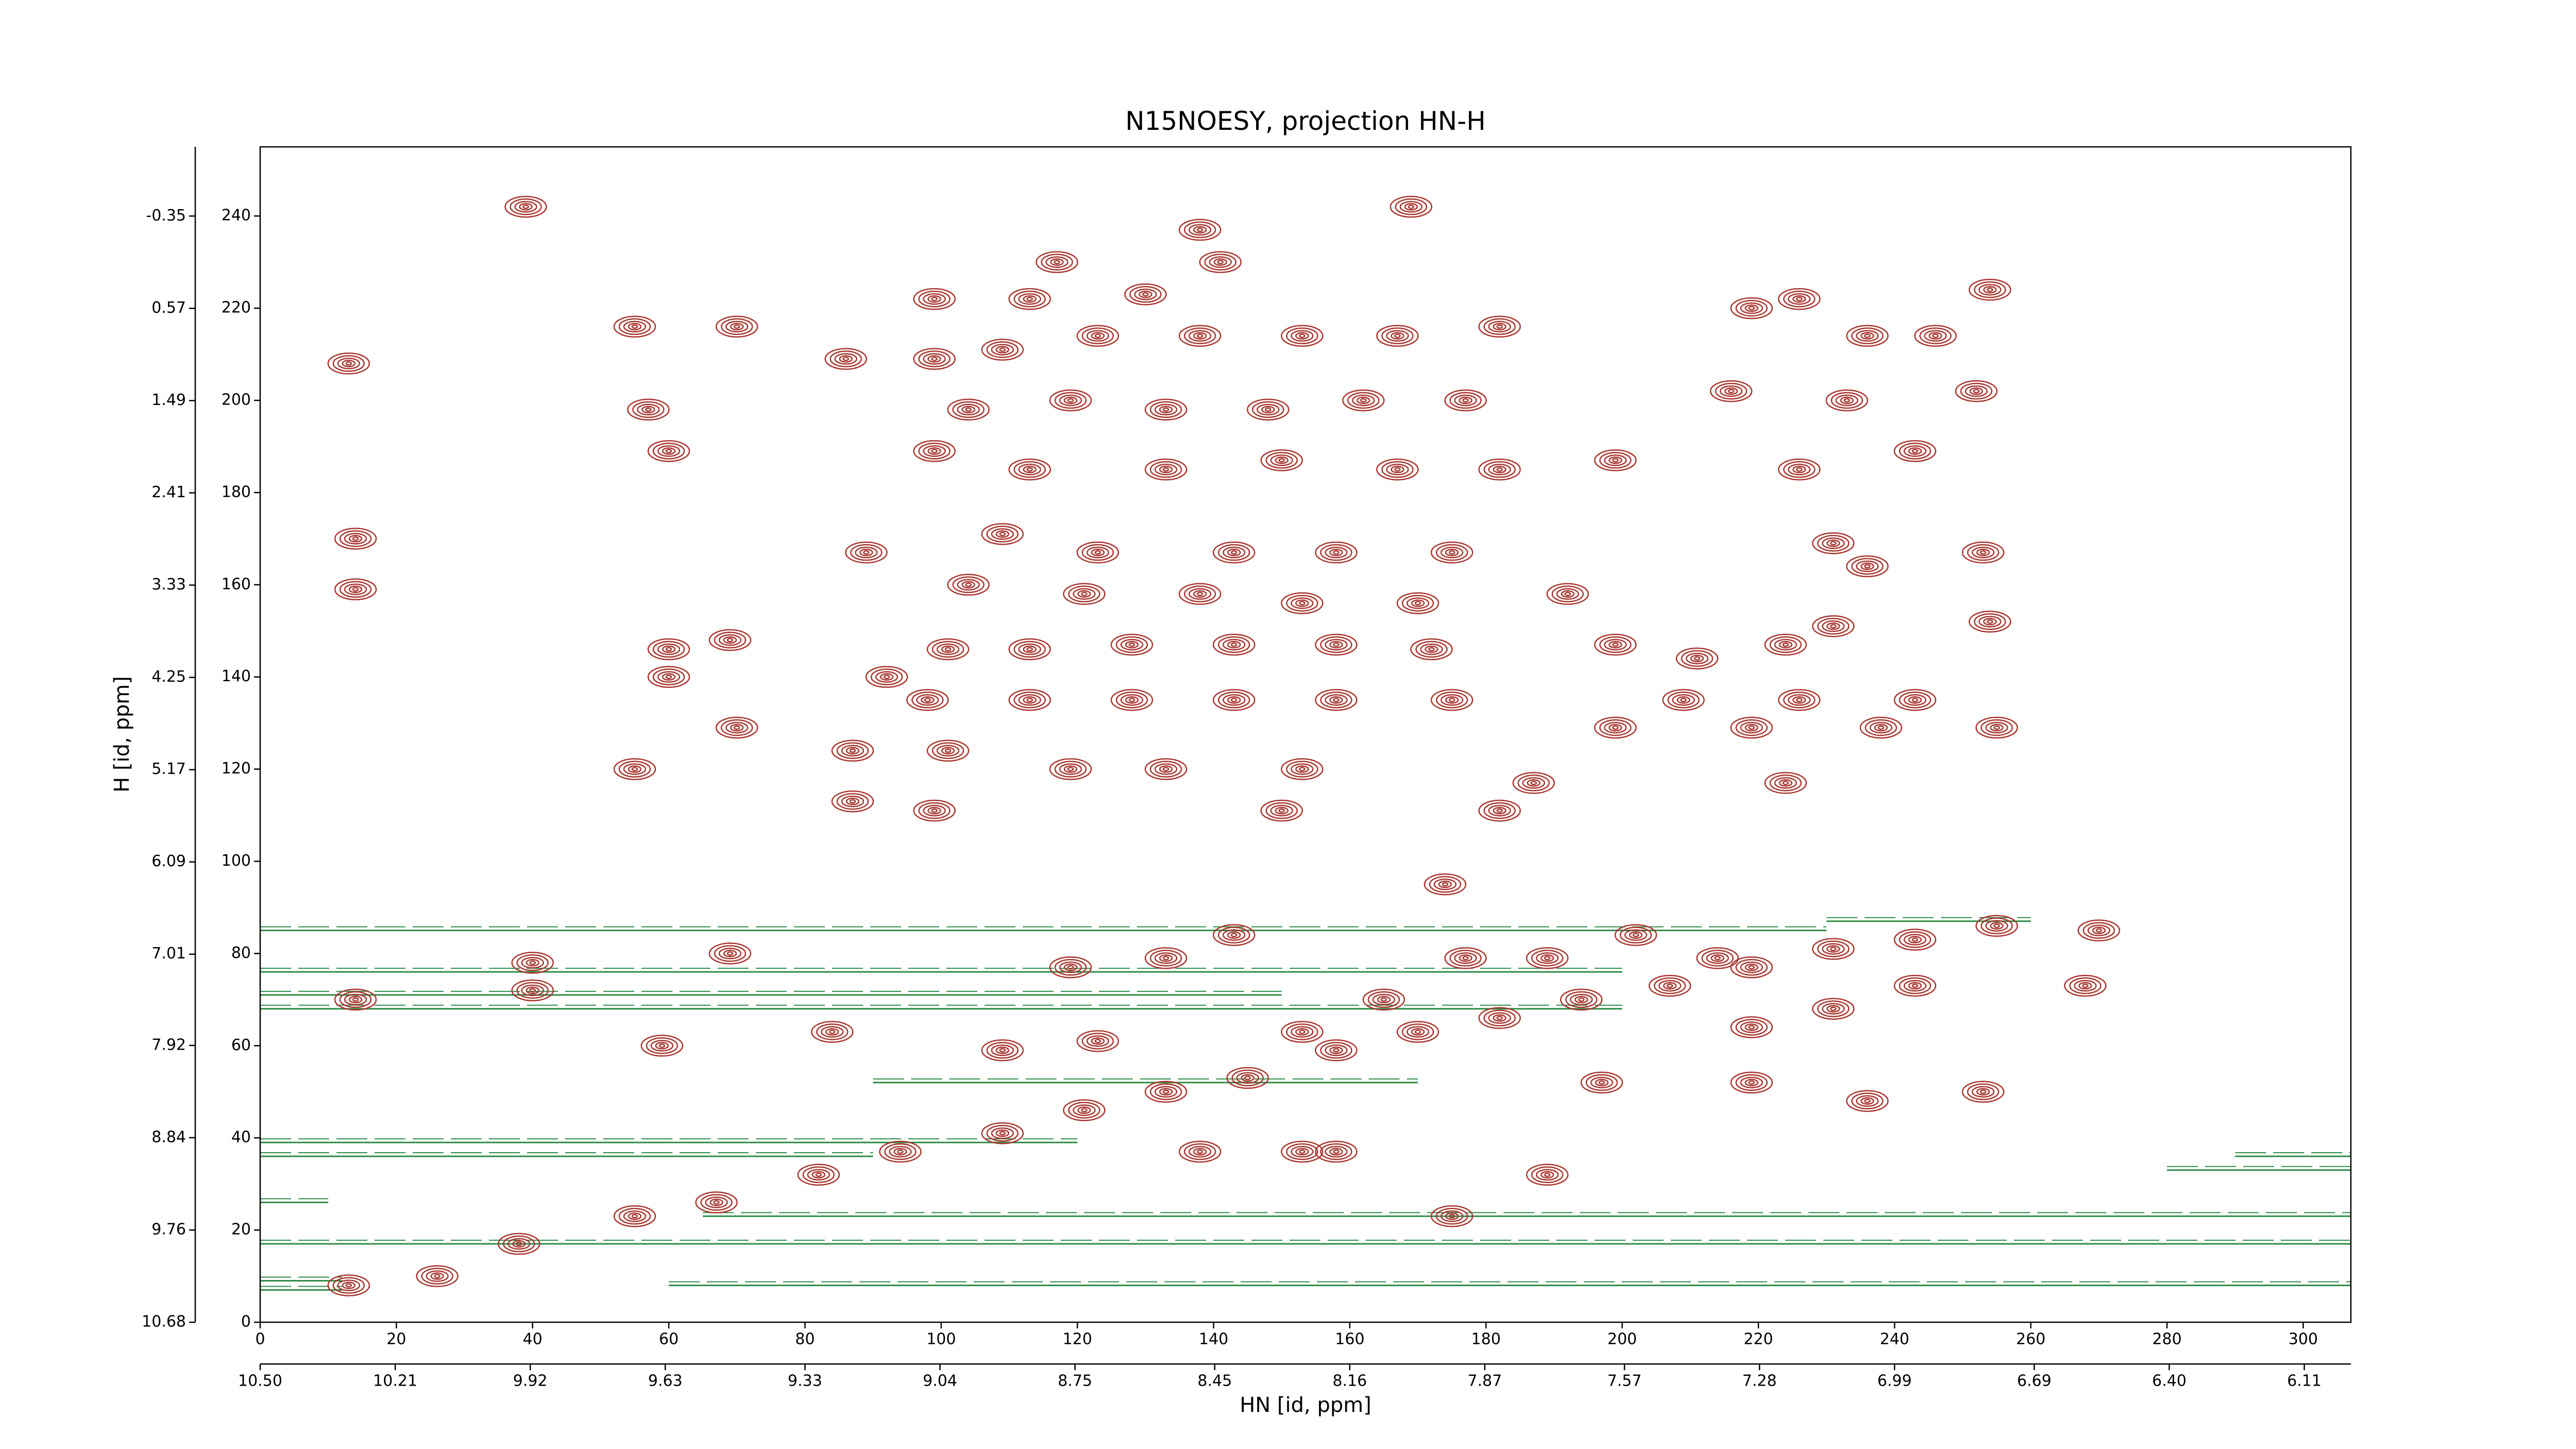 The image size is (2576, 1449). I want to click on x2-tick-label: 8.45, so click(1214, 1381).